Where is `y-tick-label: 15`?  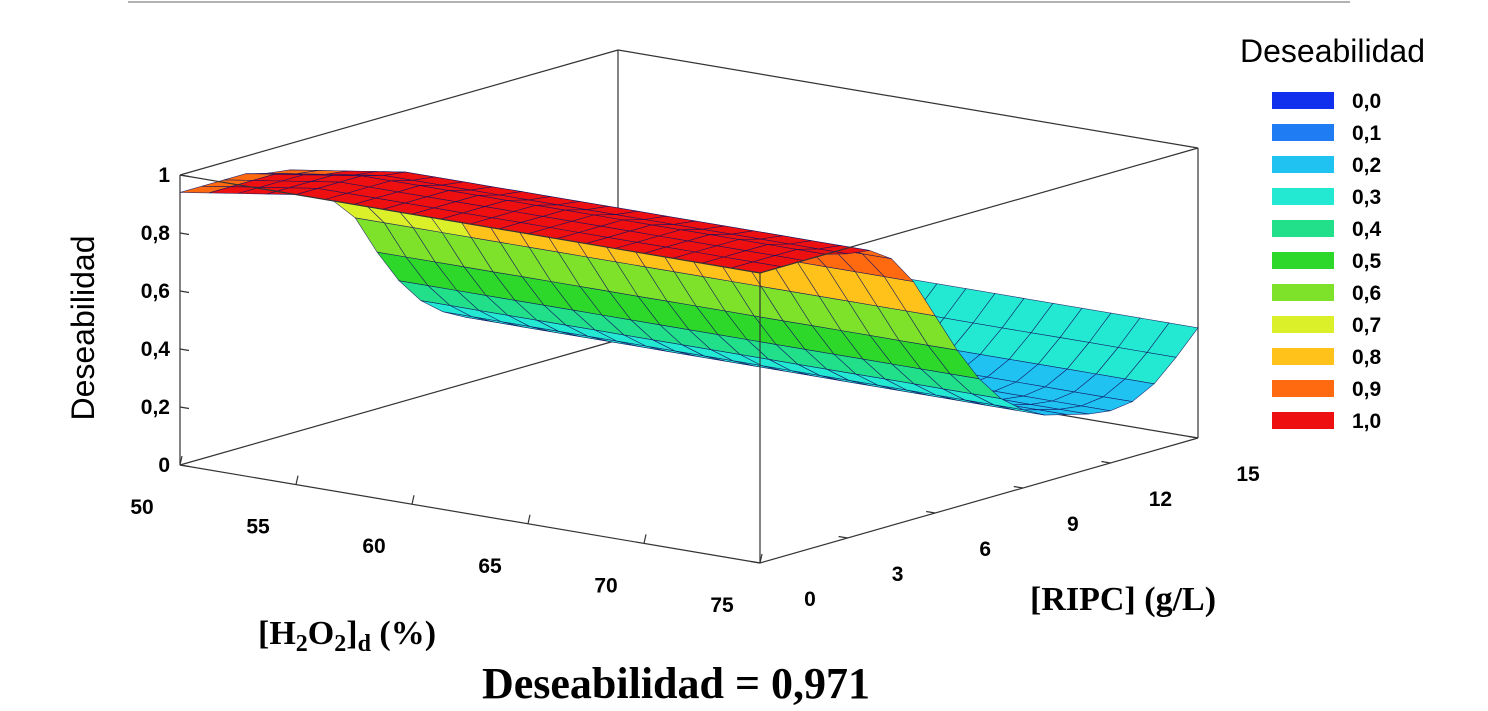 y-tick-label: 15 is located at coordinates (1248, 474).